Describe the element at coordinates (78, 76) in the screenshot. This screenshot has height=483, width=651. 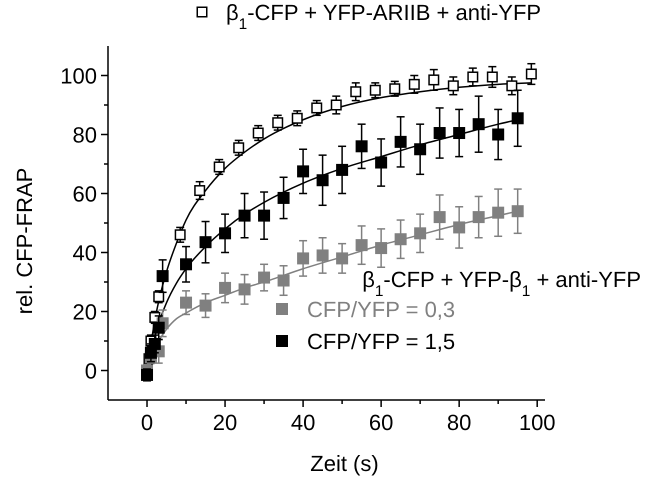
I see `y-tick-label: 100` at that location.